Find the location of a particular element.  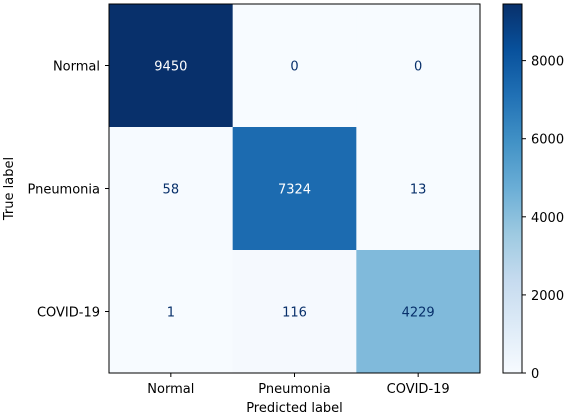

cell-value-label: 58 is located at coordinates (171, 190).